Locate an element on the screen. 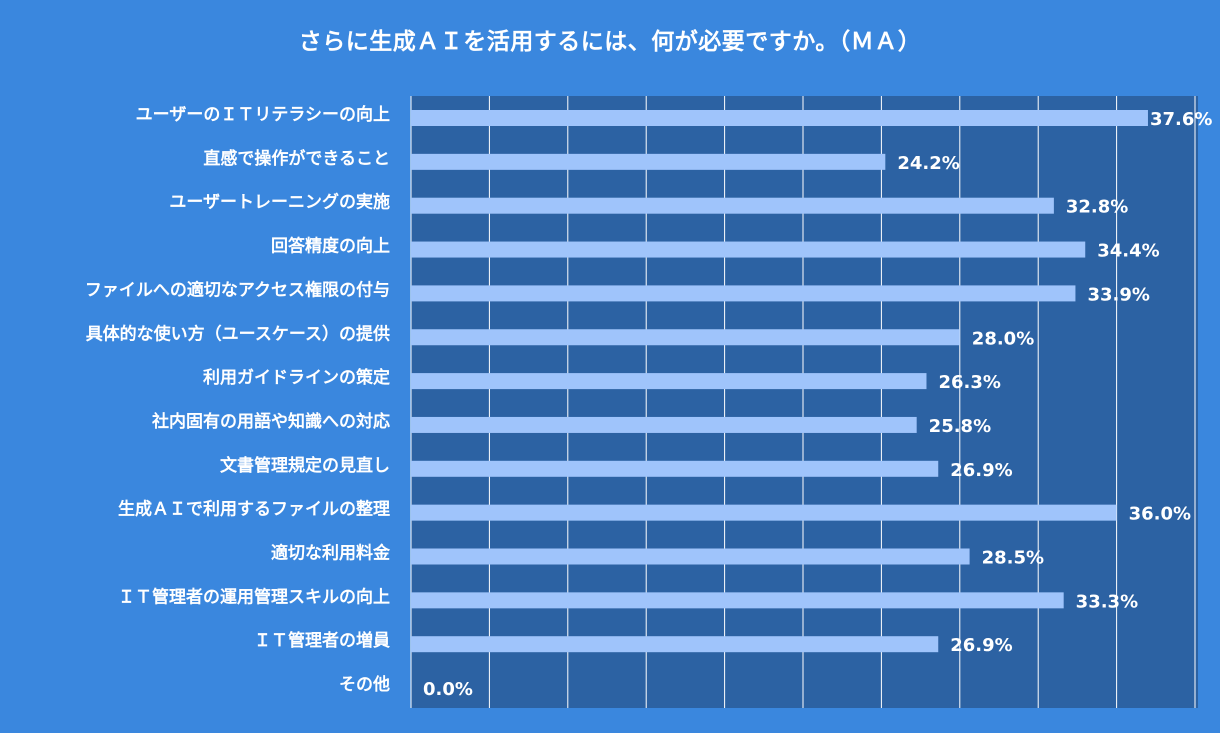 The image size is (1220, 733). value-label: 26.3% is located at coordinates (969, 382).